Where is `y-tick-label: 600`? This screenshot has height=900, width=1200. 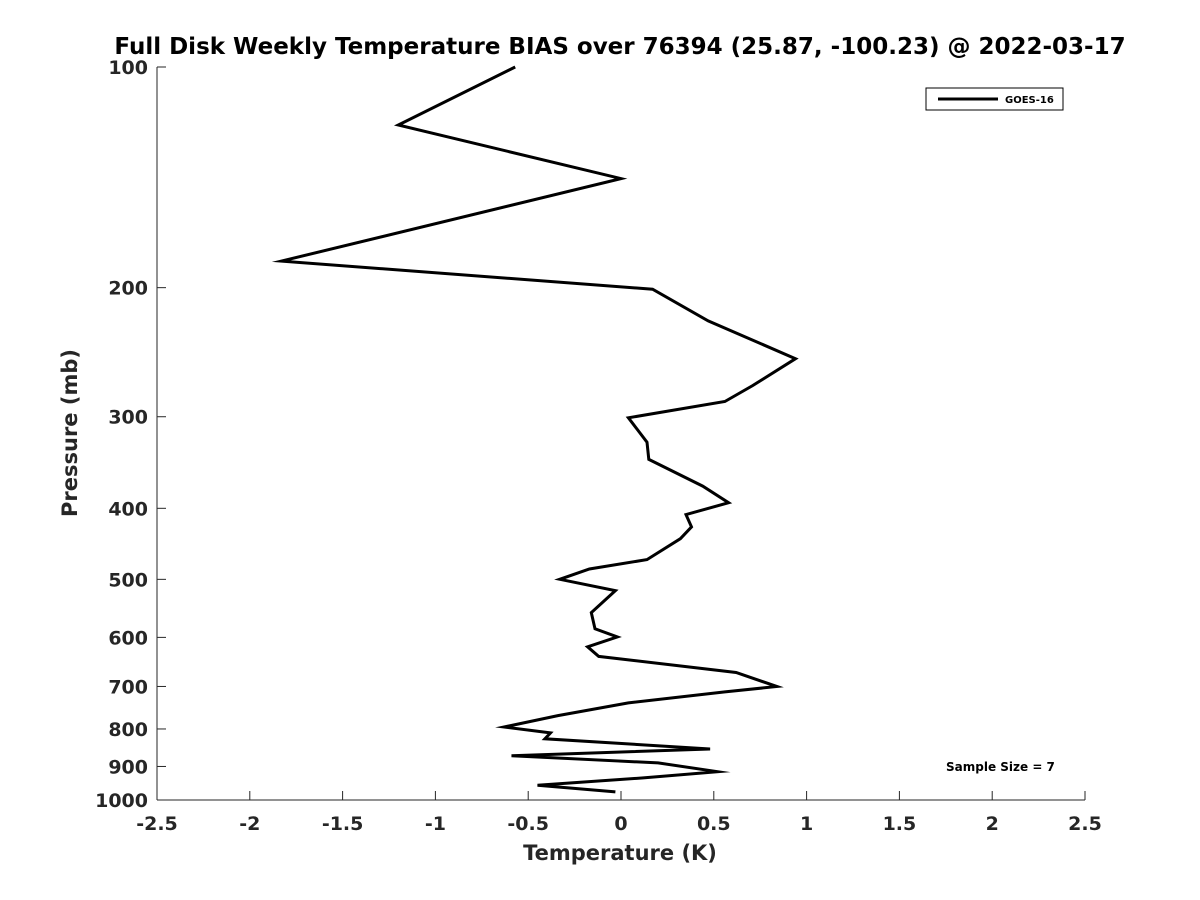 y-tick-label: 600 is located at coordinates (128, 638).